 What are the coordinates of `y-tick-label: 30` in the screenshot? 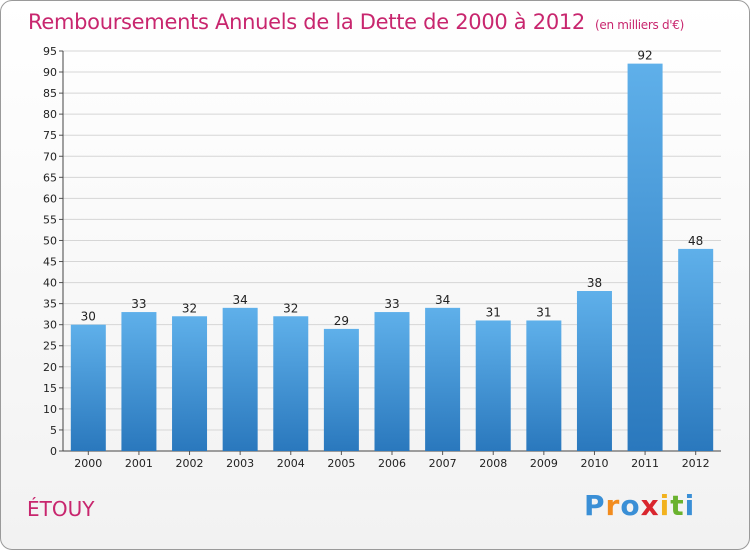 It's located at (50, 325).